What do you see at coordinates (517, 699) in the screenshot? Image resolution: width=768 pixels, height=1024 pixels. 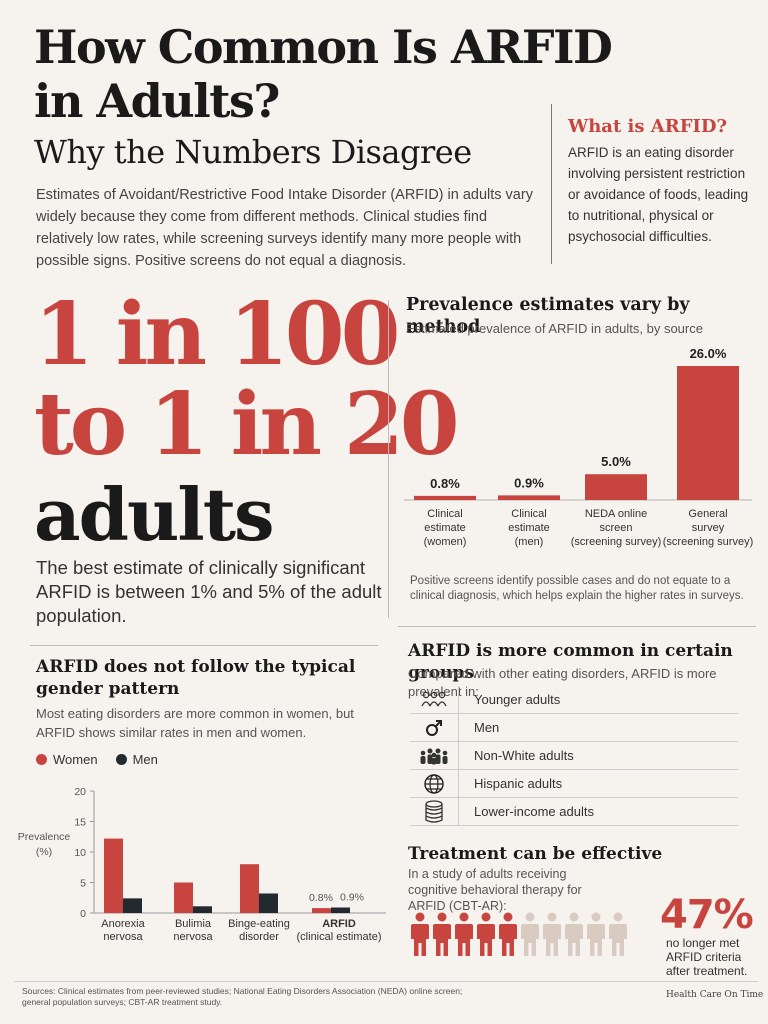 I see `group-label: Younger adults` at bounding box center [517, 699].